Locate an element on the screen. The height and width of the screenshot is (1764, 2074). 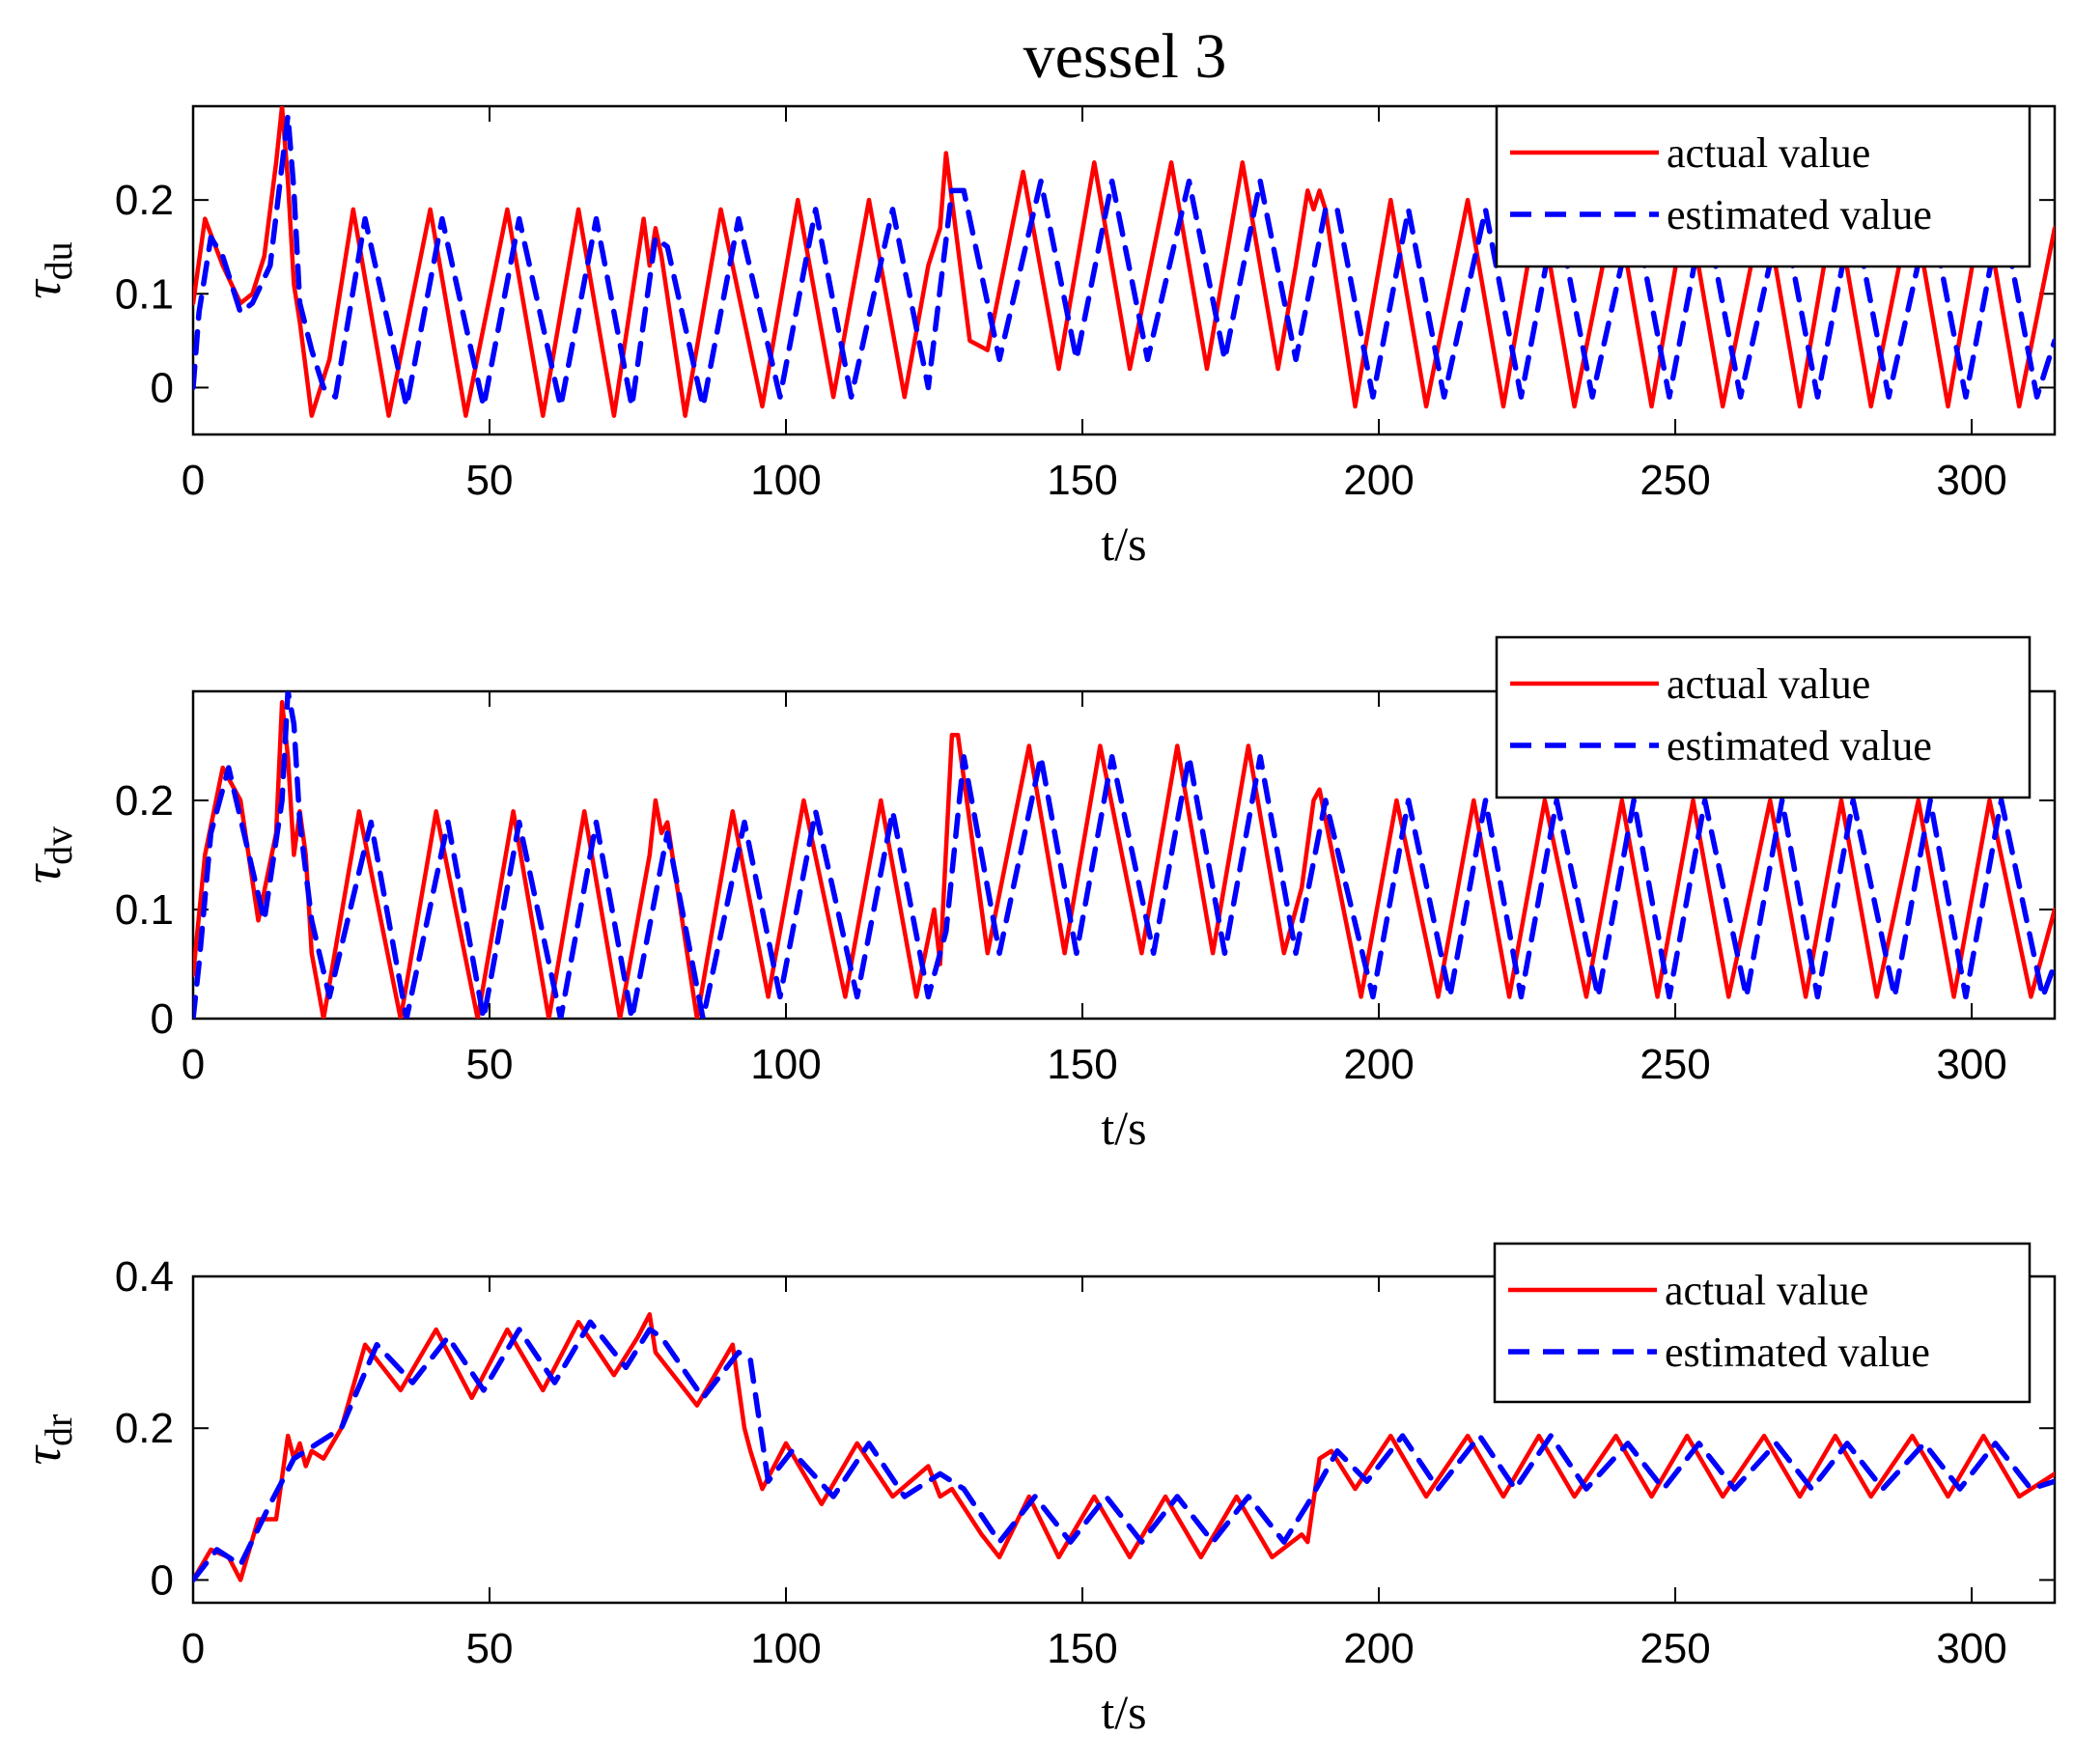
y-tick-label: 0.4 is located at coordinates (144, 1277).